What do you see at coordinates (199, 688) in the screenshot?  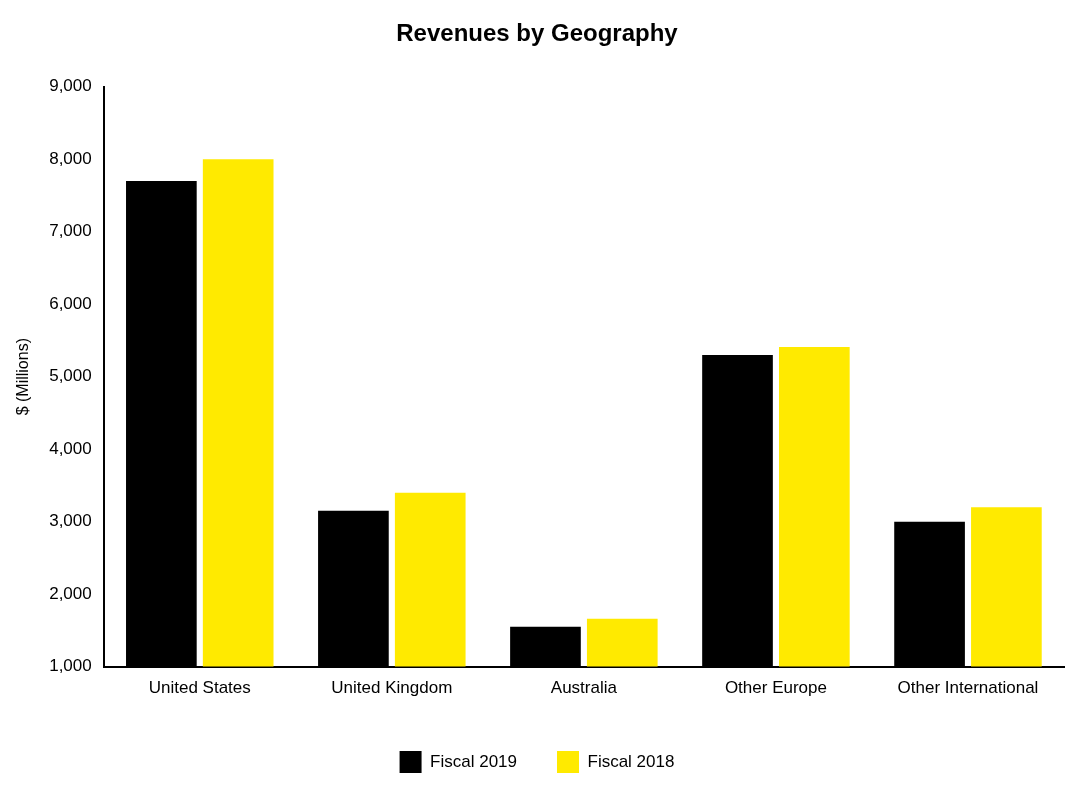 I see `x-tick-label: United States` at bounding box center [199, 688].